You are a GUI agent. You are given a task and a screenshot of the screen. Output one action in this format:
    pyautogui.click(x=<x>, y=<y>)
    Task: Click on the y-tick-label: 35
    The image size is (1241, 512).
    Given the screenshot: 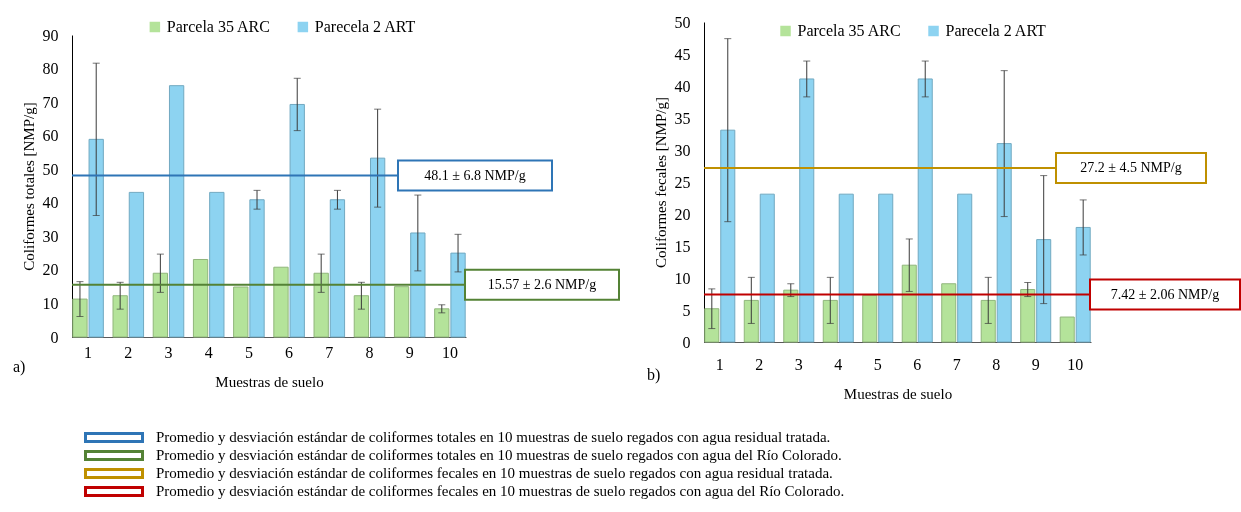 What is the action you would take?
    pyautogui.click(x=682, y=118)
    